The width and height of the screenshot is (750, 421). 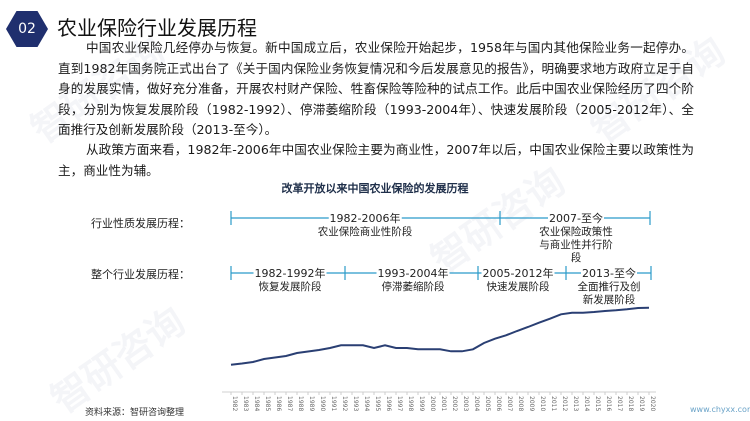 What do you see at coordinates (410, 403) in the screenshot?
I see `x-tick-label: 1998` at bounding box center [410, 403].